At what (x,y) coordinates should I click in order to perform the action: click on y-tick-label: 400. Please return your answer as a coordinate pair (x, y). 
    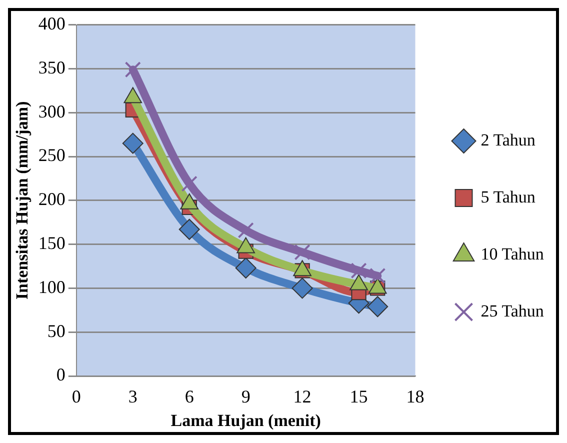
    Looking at the image, I should click on (52, 24).